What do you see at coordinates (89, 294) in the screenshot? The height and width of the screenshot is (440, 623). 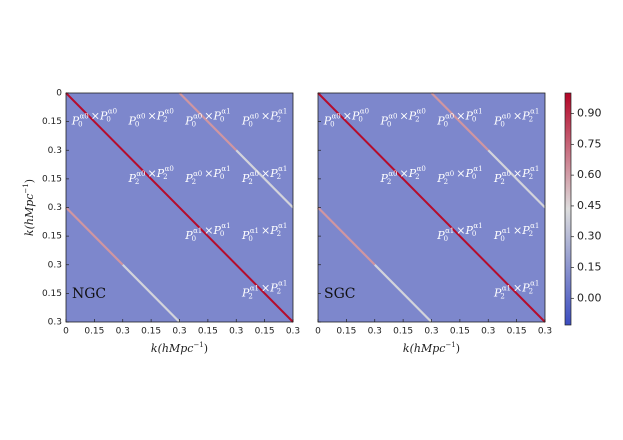 I see `panel-label: NGC` at bounding box center [89, 294].